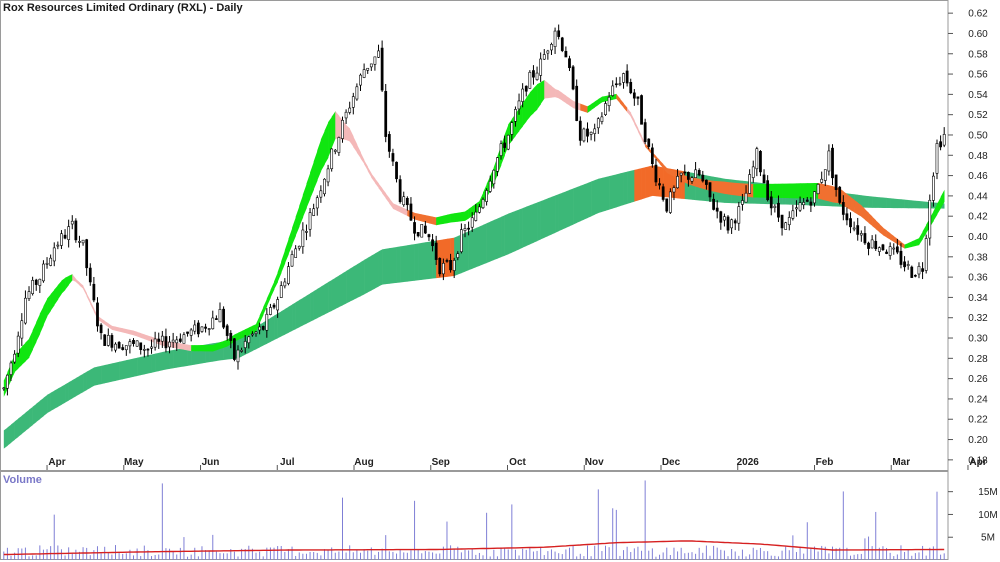 The width and height of the screenshot is (1000, 562). I want to click on price-tick-label: 0.24, so click(978, 399).